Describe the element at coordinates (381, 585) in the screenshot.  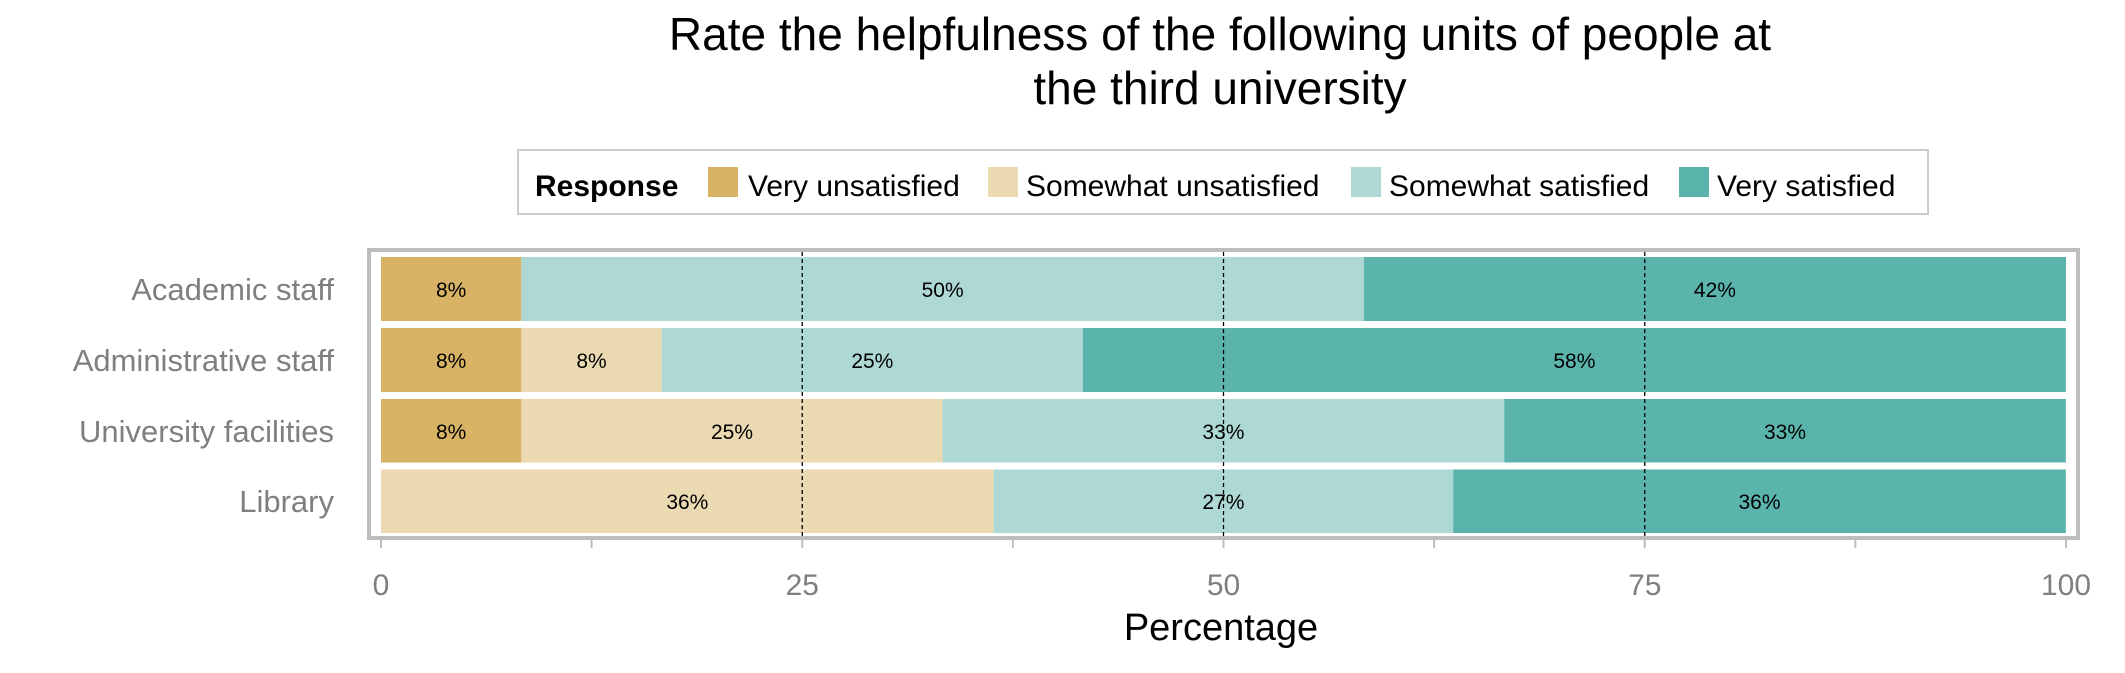
I see `x-tick-label: 0` at that location.